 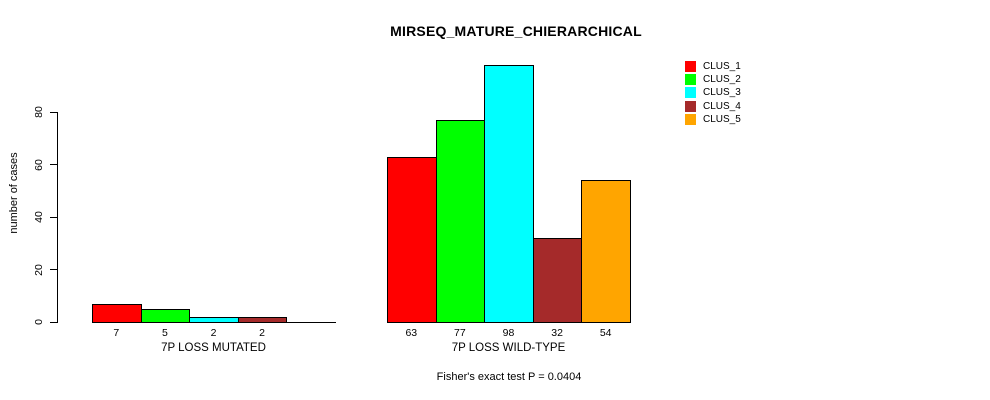 I want to click on bar-clus_4-mutated, so click(x=262, y=319).